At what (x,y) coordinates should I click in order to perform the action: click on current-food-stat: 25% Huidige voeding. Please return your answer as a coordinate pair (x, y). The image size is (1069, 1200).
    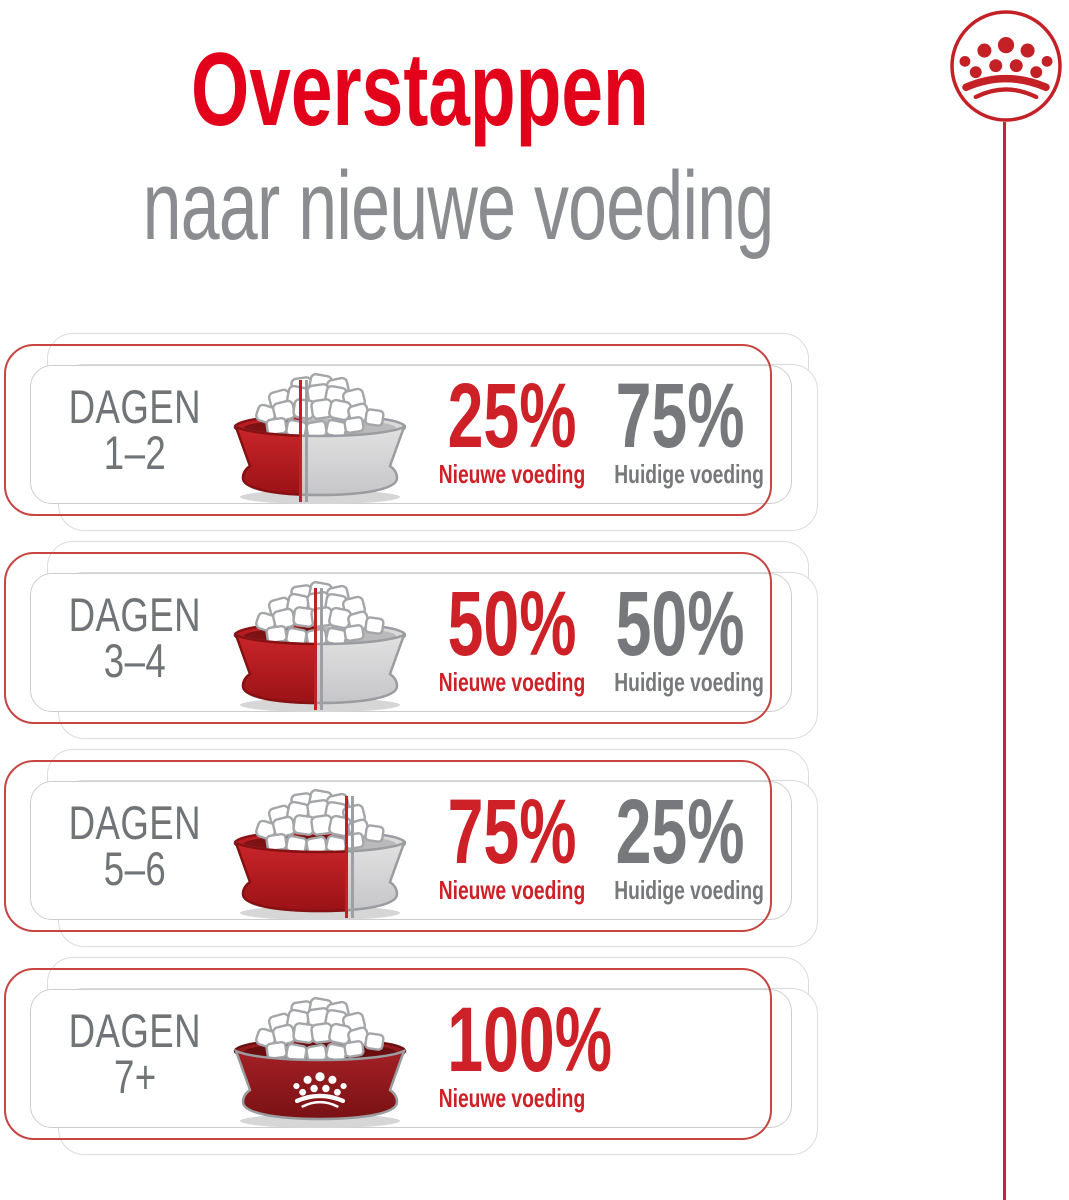
    Looking at the image, I should click on (676, 843).